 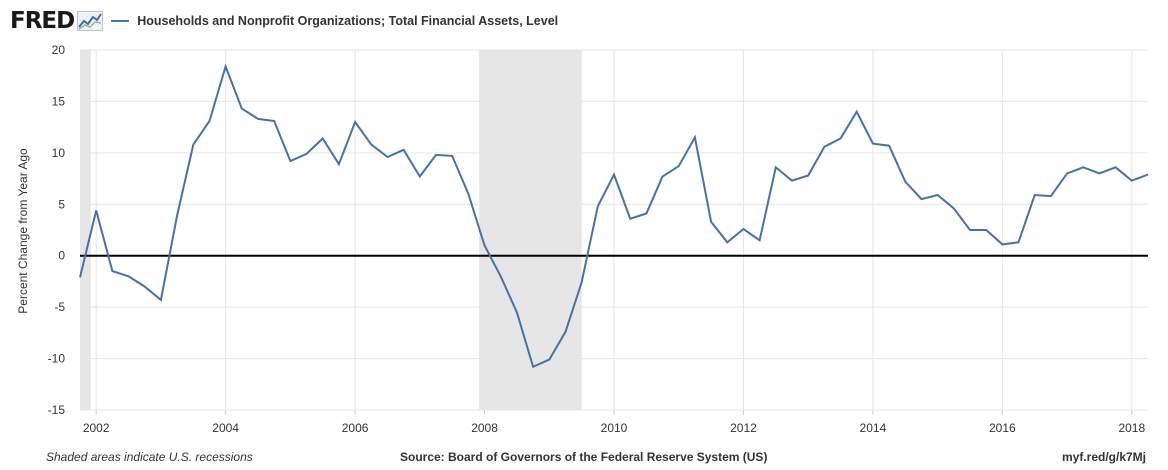 I want to click on short-link: myf.red/g/k7Mj, so click(x=1103, y=457).